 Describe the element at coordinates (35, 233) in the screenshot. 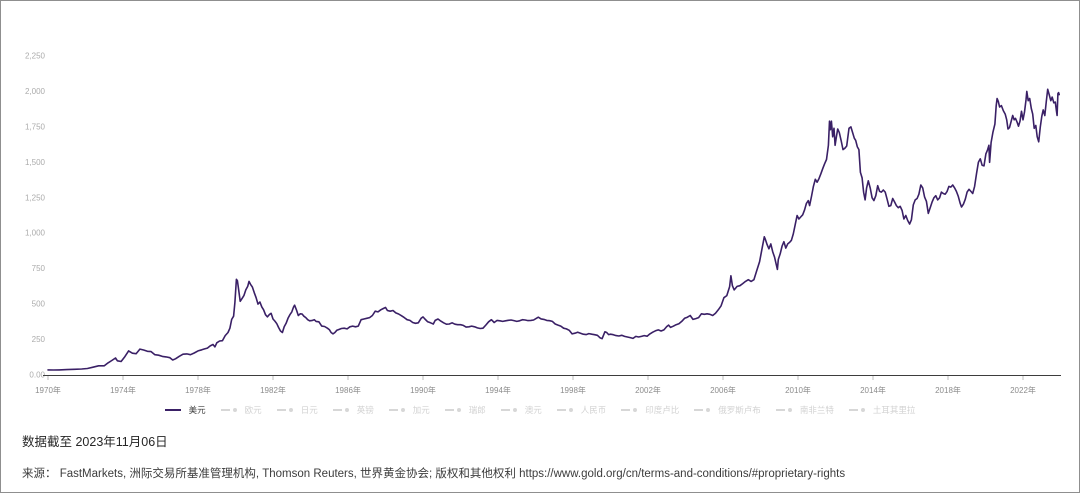

I see `y-axis-tick-label: 1,000` at that location.